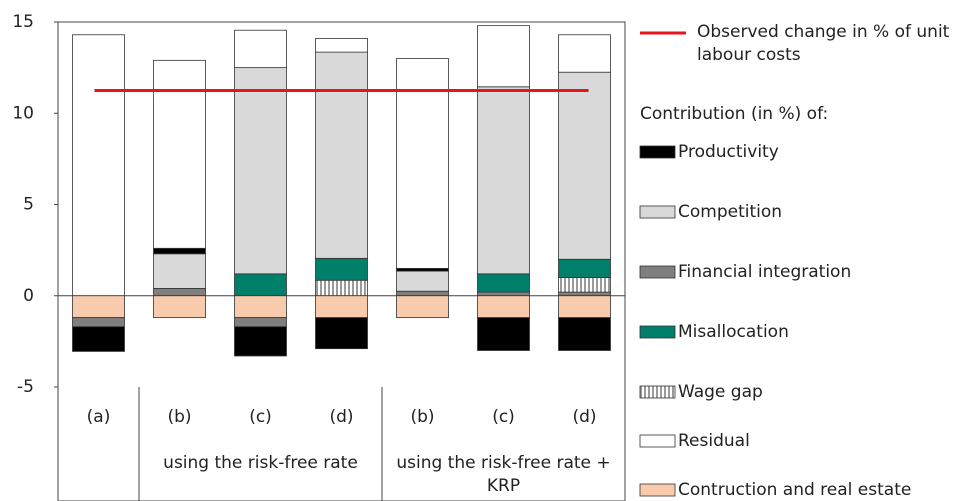 The image size is (980, 501). Describe the element at coordinates (733, 332) in the screenshot. I see `legend-label: Misallocation` at that location.